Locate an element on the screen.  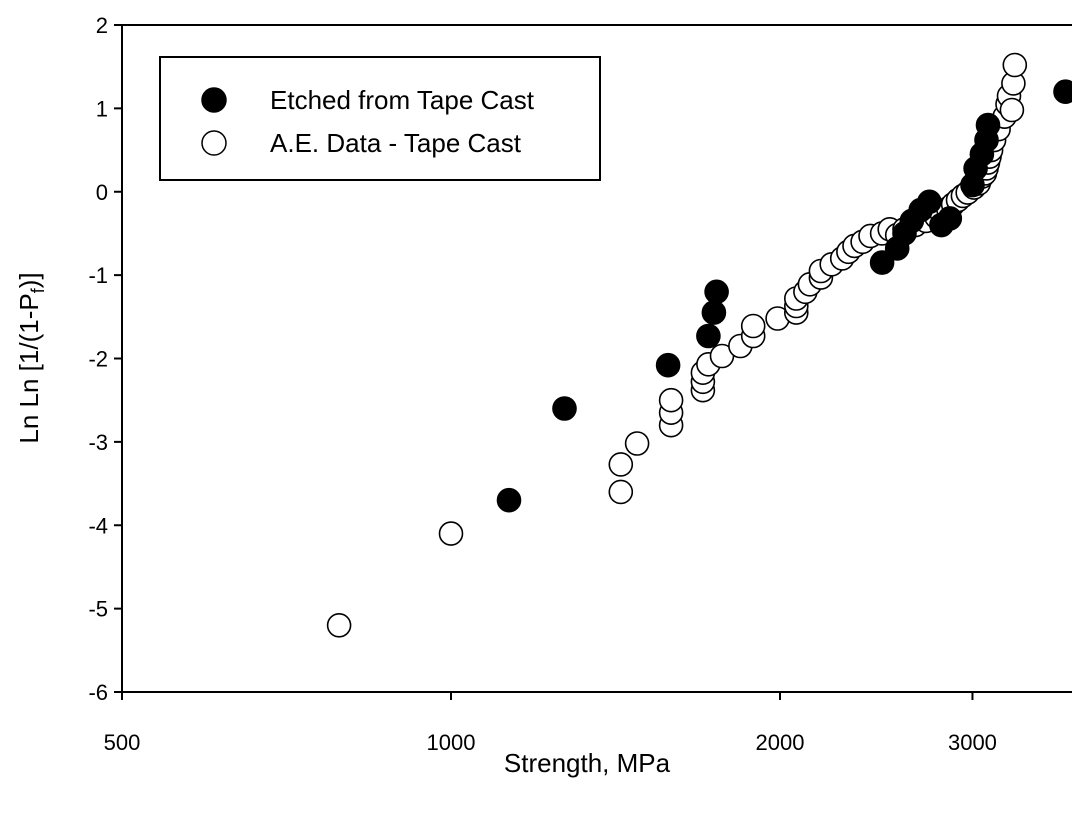
y-axis-title-main: Ln Ln [1/(1-P is located at coordinates (29, 368).